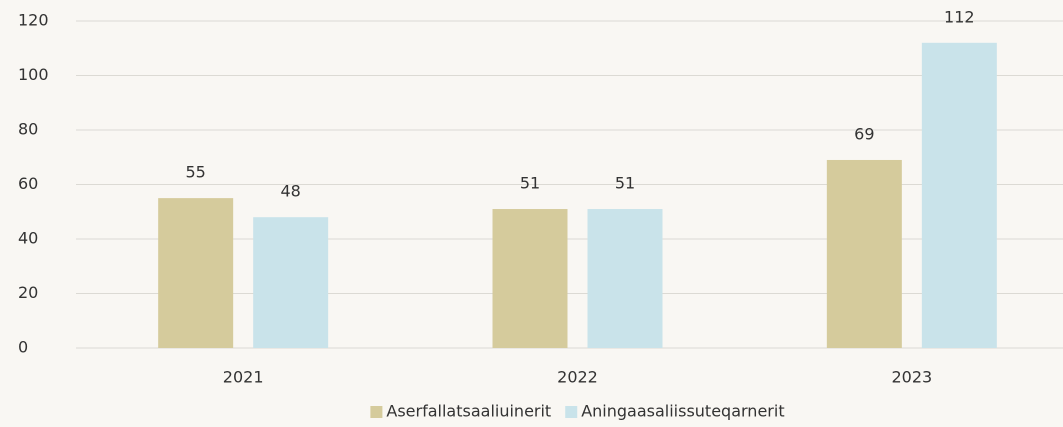 This screenshot has width=1063, height=427. I want to click on y-tick-label: 60, so click(28, 183).